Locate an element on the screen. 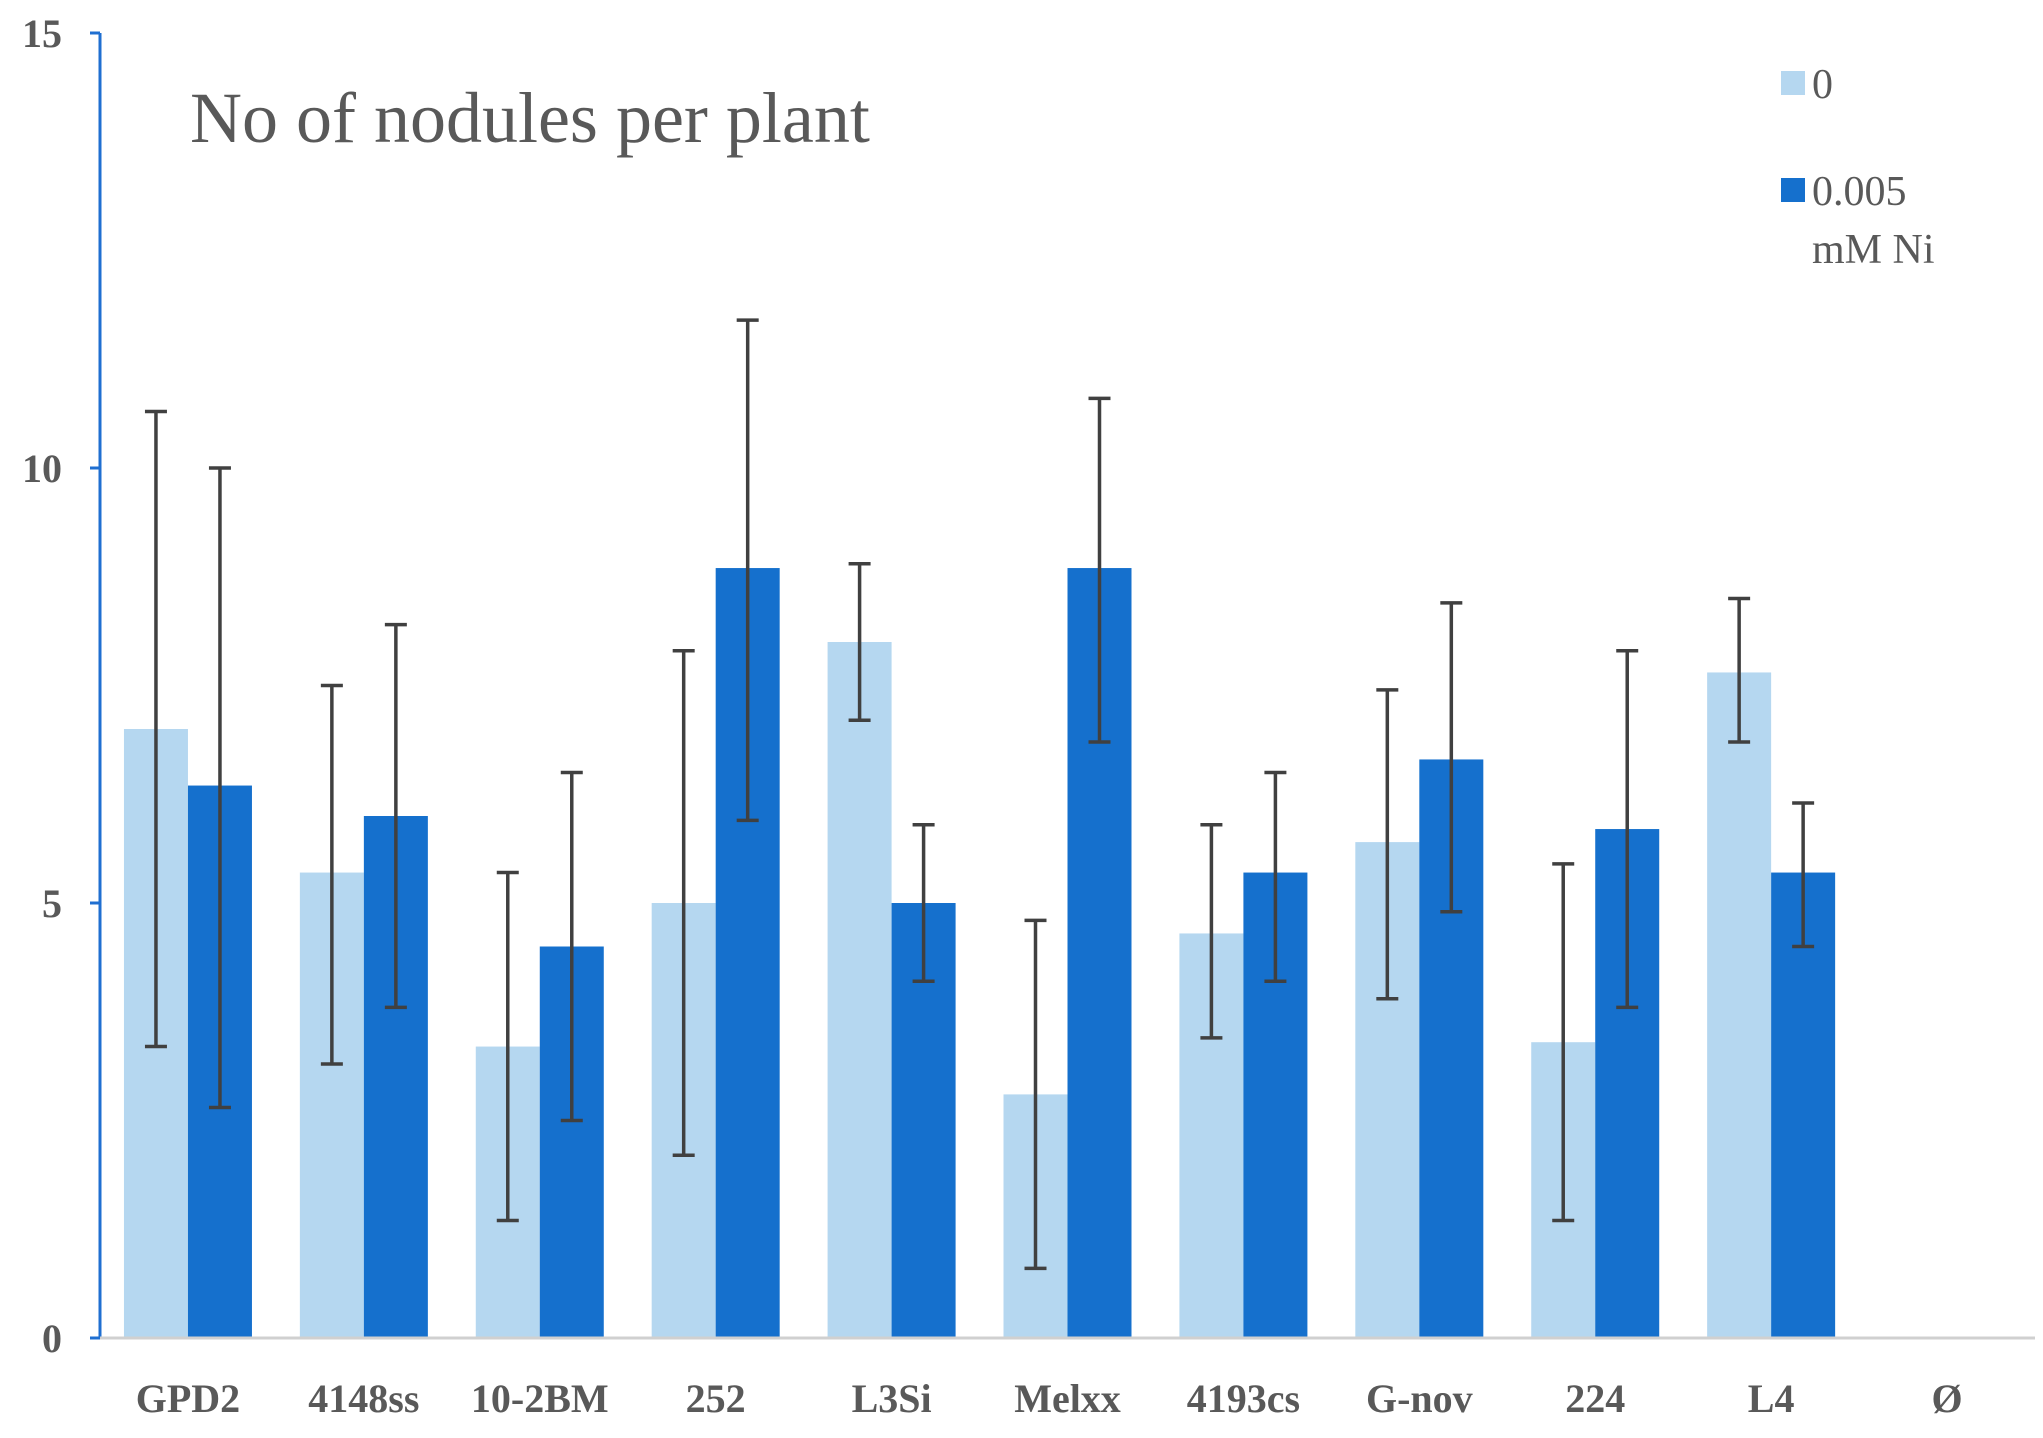 The image size is (2043, 1438). chart-title: No of nodules per plant is located at coordinates (530, 118).